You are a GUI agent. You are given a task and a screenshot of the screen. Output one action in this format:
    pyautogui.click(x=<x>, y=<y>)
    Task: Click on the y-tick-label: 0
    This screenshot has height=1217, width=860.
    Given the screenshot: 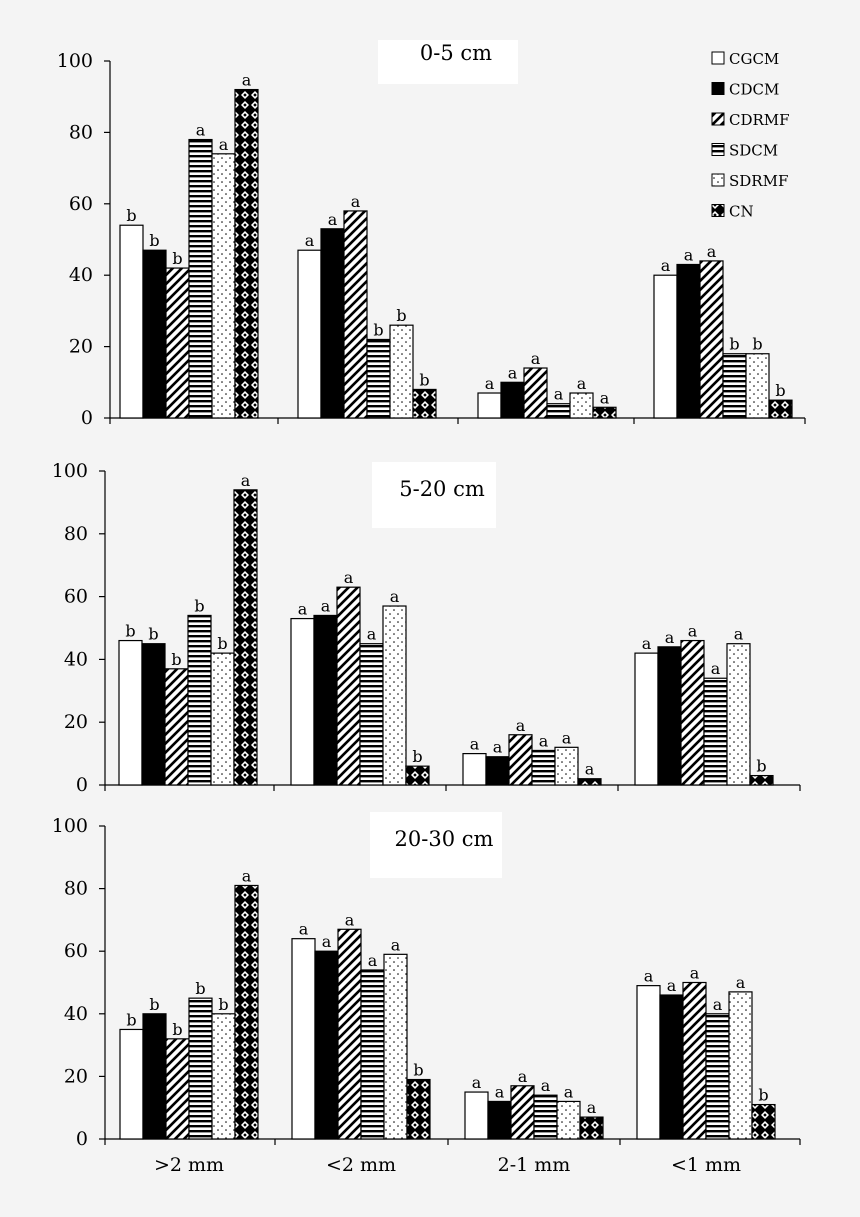 What is the action you would take?
    pyautogui.click(x=87, y=418)
    